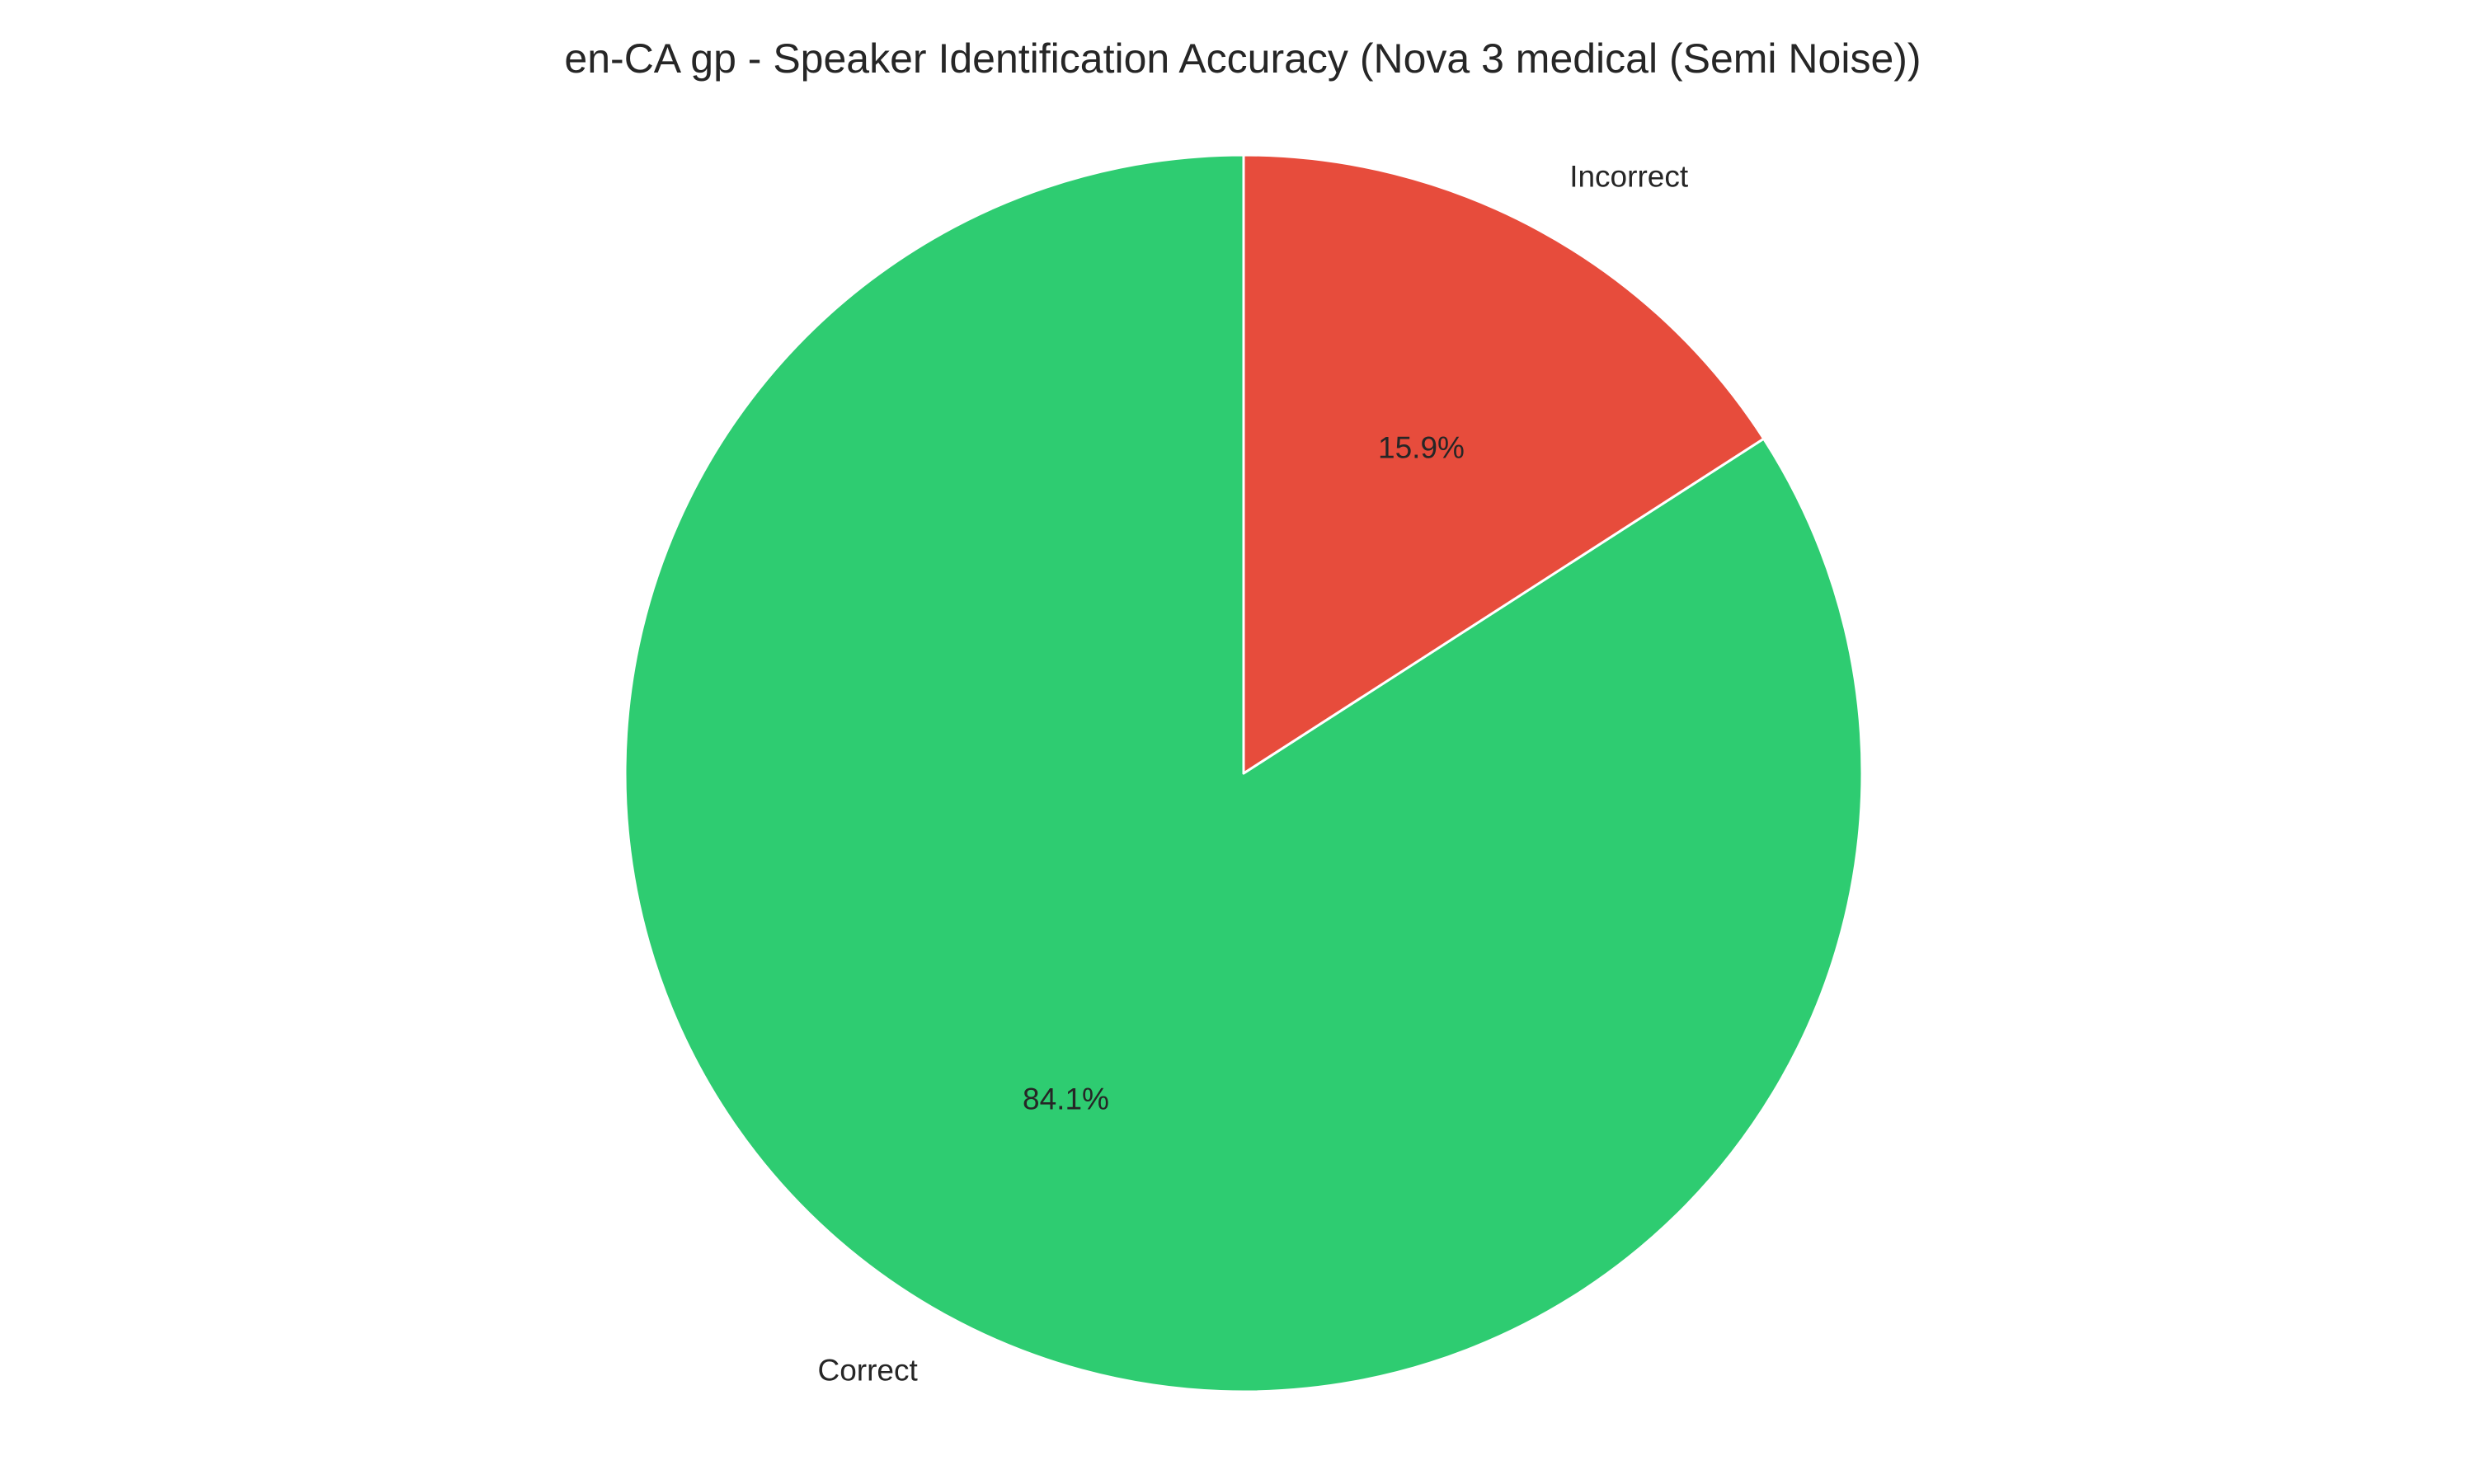 The width and height of the screenshot is (2474, 1484). What do you see at coordinates (1504, 464) in the screenshot?
I see `pie-slice-incorrect` at bounding box center [1504, 464].